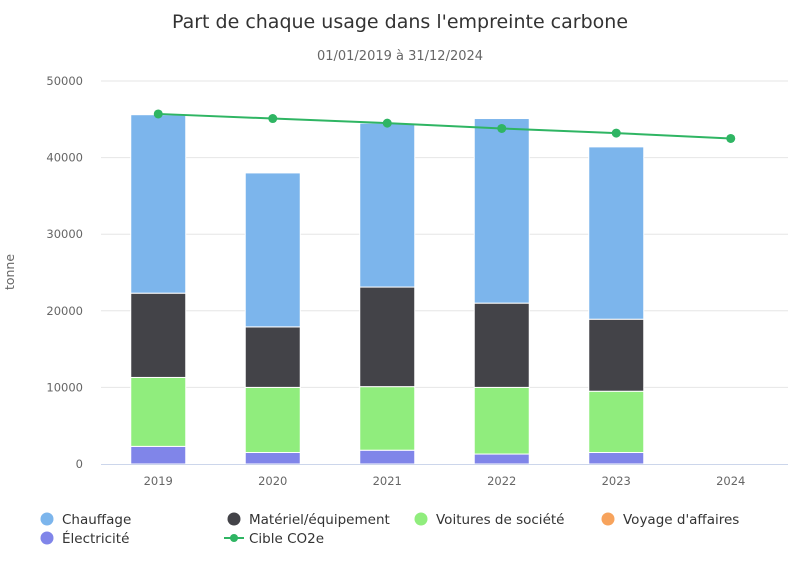 The height and width of the screenshot is (571, 800). Describe the element at coordinates (95, 538) in the screenshot. I see `legend-item-label: Électricité` at that location.